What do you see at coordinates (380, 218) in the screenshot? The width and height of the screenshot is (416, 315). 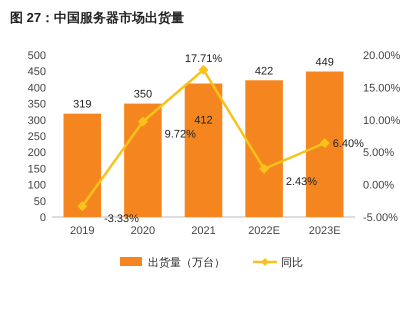 I see `y2-tick-label: -5.00%` at bounding box center [380, 218].